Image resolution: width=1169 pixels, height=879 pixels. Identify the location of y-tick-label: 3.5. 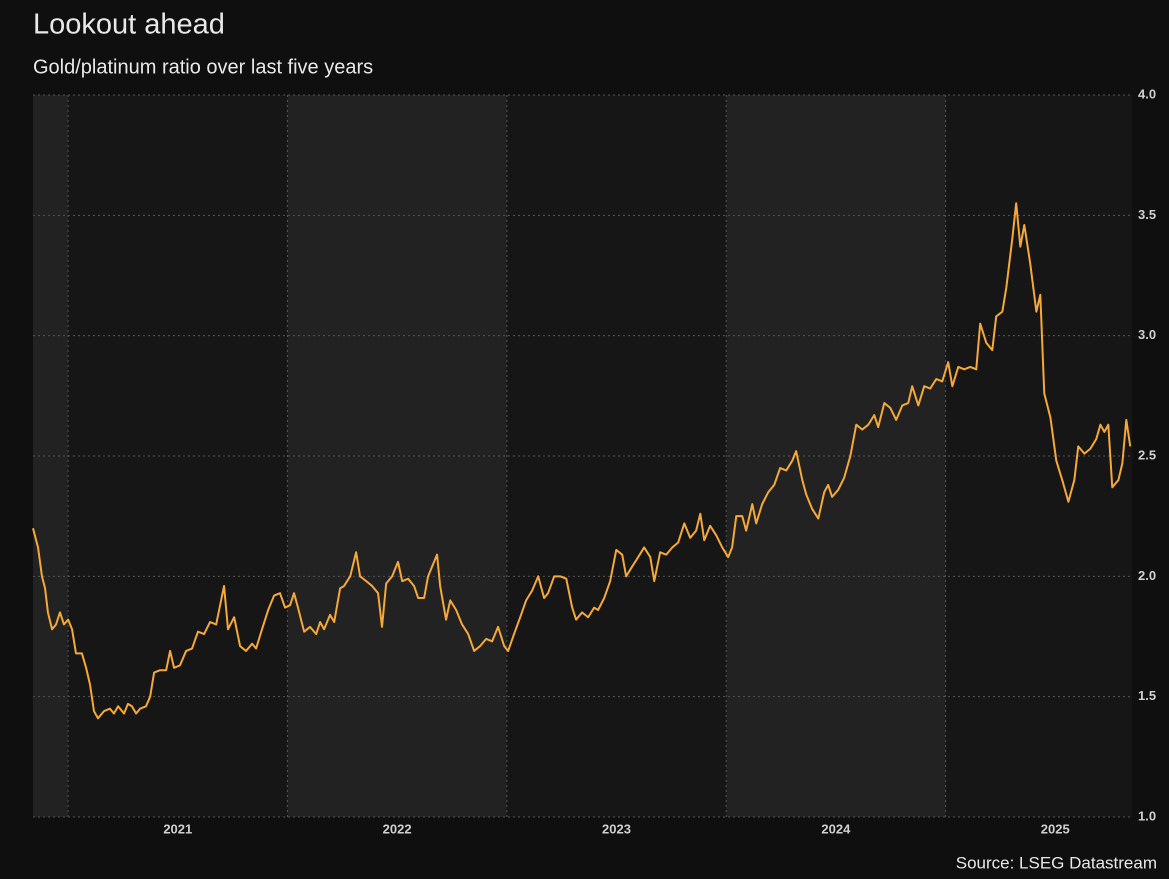
(1147, 214).